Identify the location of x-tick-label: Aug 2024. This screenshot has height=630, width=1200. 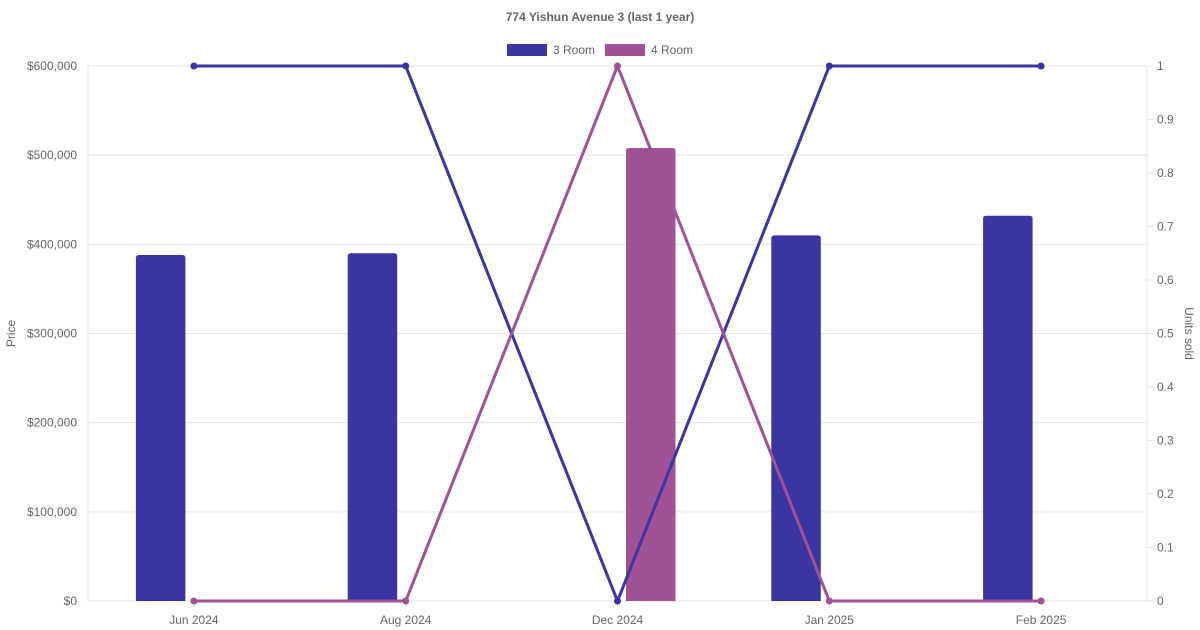
(406, 620).